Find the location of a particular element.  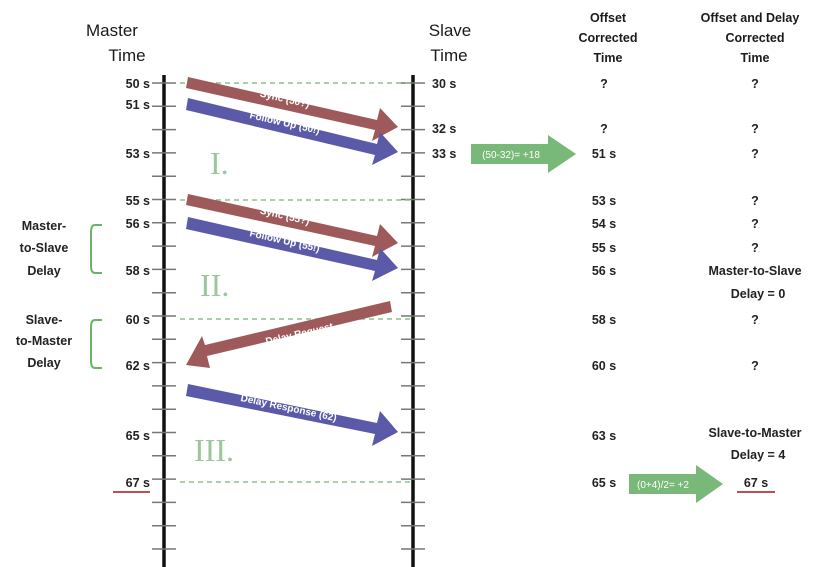

offset-header-line3: Time is located at coordinates (608, 58).